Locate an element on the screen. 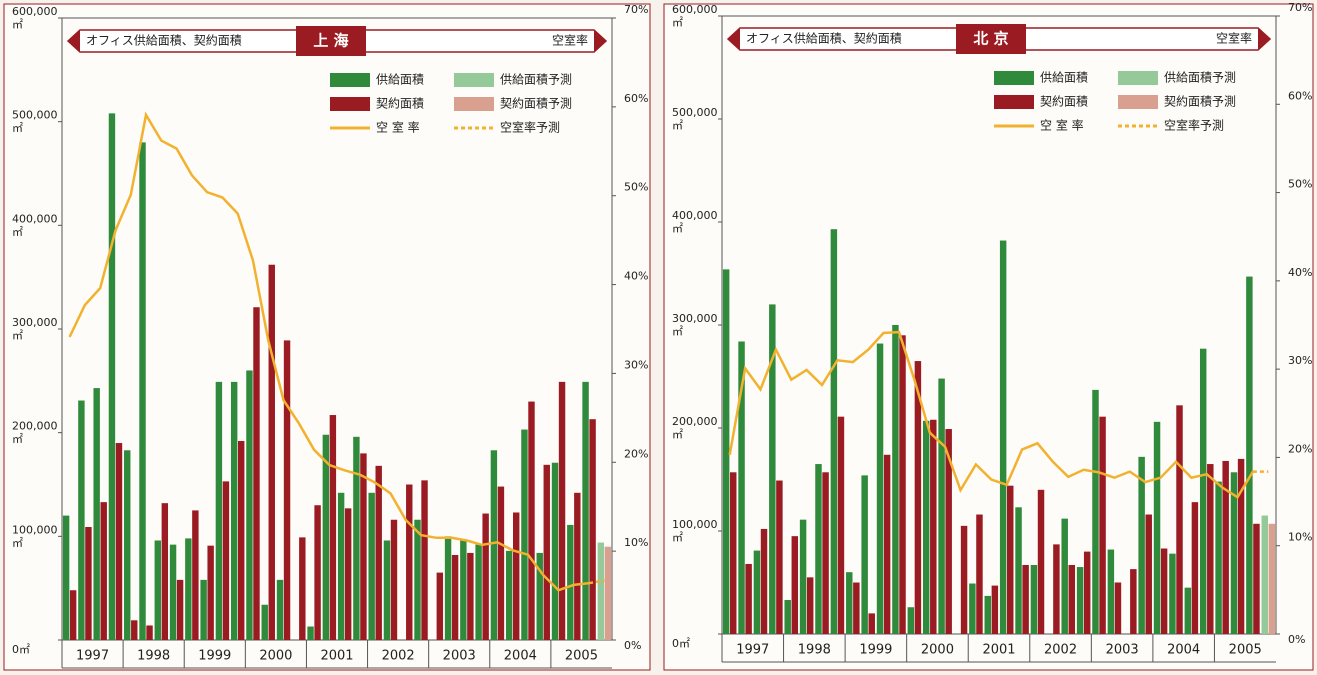 The image size is (1317, 675). x-tick-label: 1999 is located at coordinates (875, 650).